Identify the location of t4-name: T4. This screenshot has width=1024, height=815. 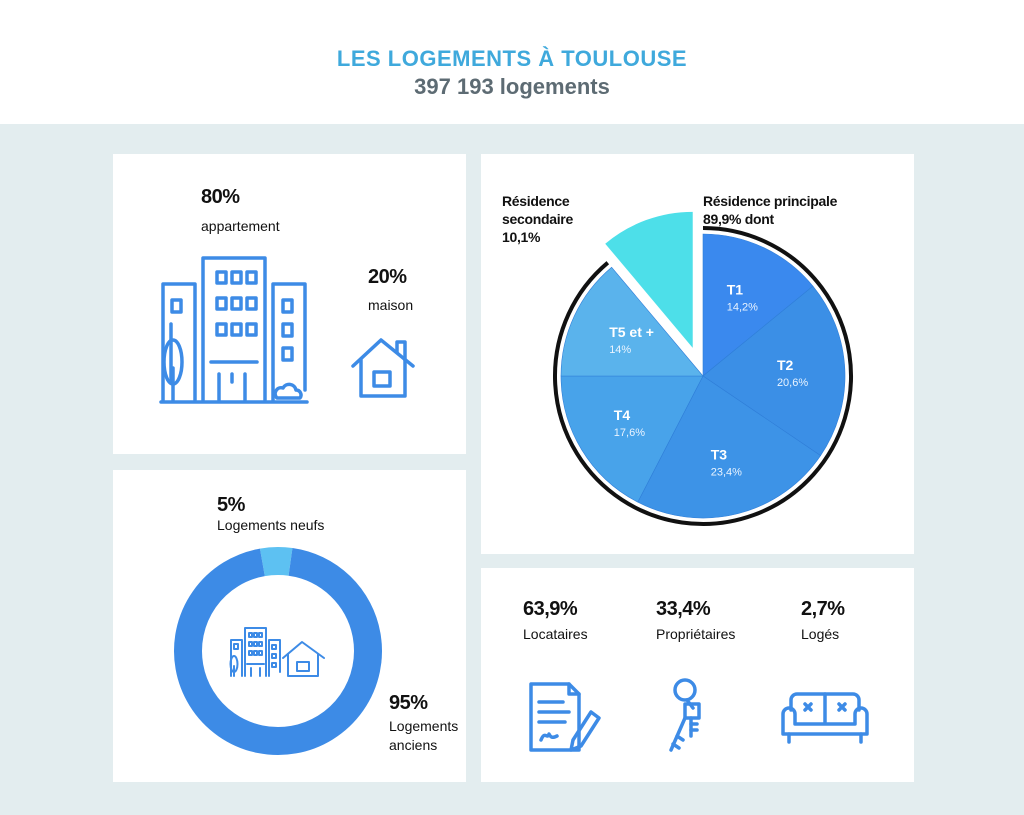
(622, 415).